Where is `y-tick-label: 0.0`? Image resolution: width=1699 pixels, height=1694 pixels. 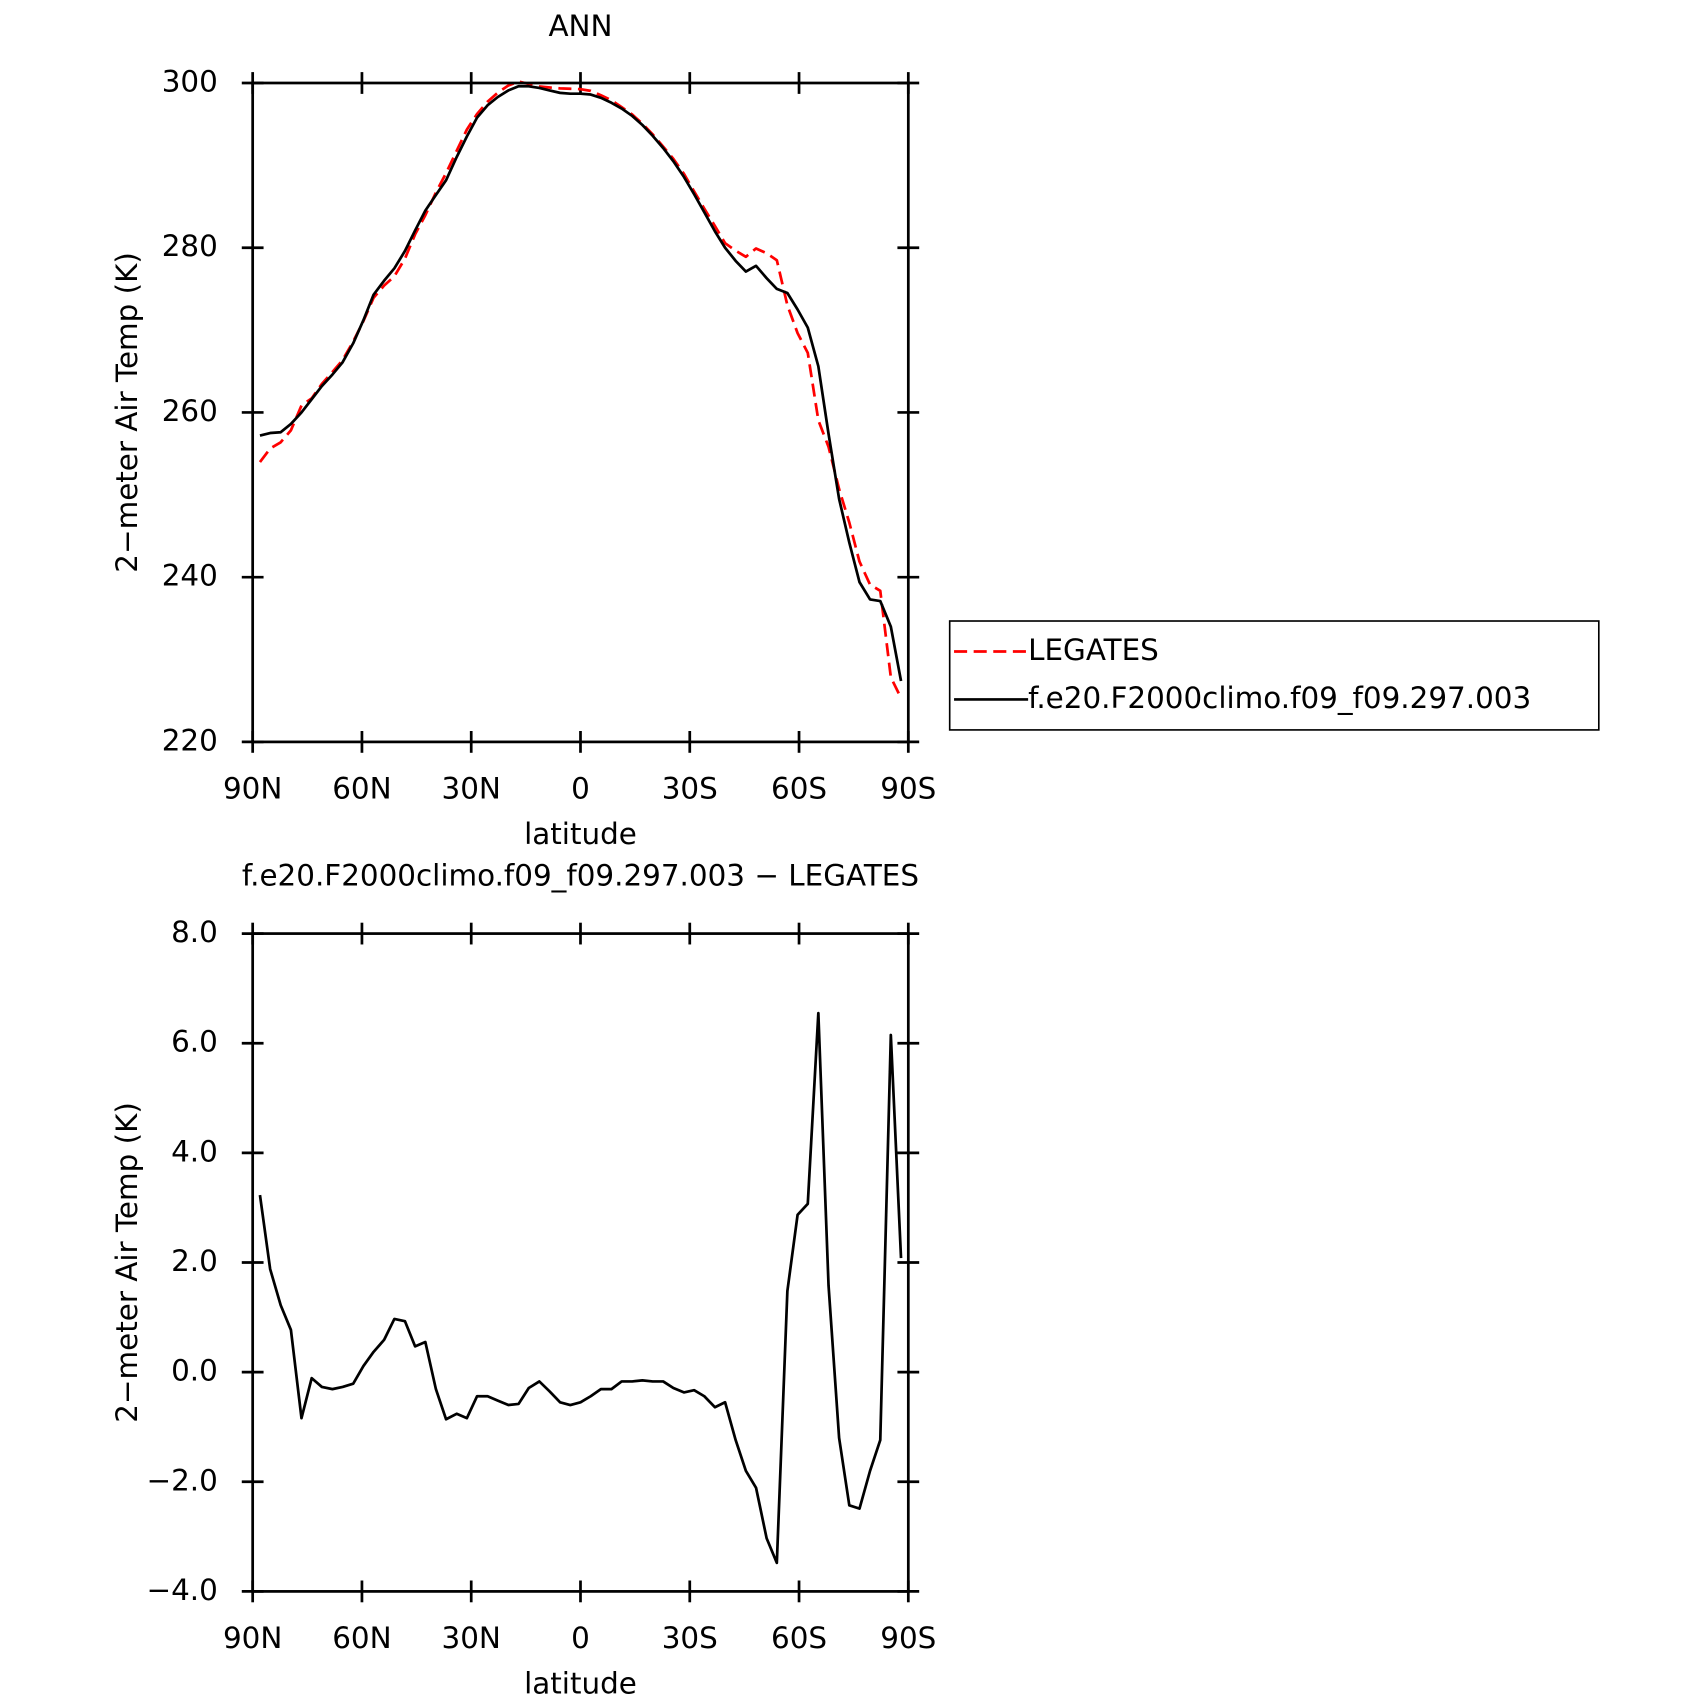
y-tick-label: 0.0 is located at coordinates (194, 1371).